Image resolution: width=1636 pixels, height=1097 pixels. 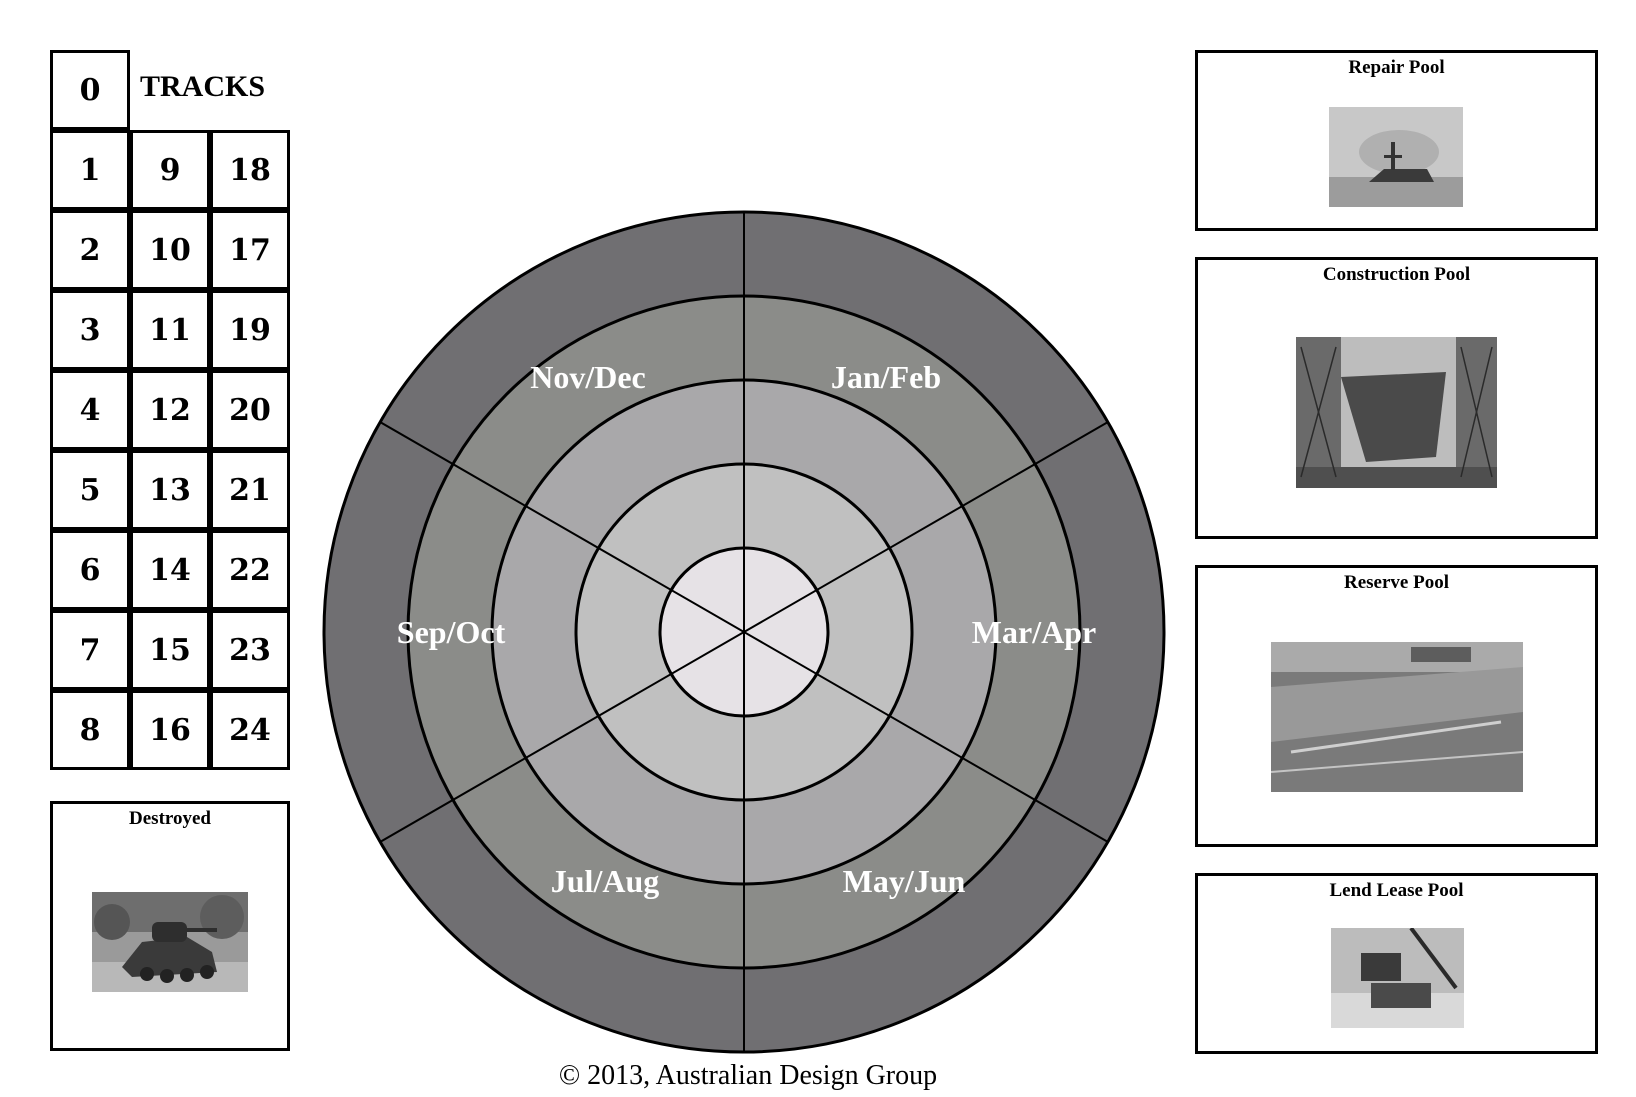 I want to click on track-box: 16, so click(x=170, y=730).